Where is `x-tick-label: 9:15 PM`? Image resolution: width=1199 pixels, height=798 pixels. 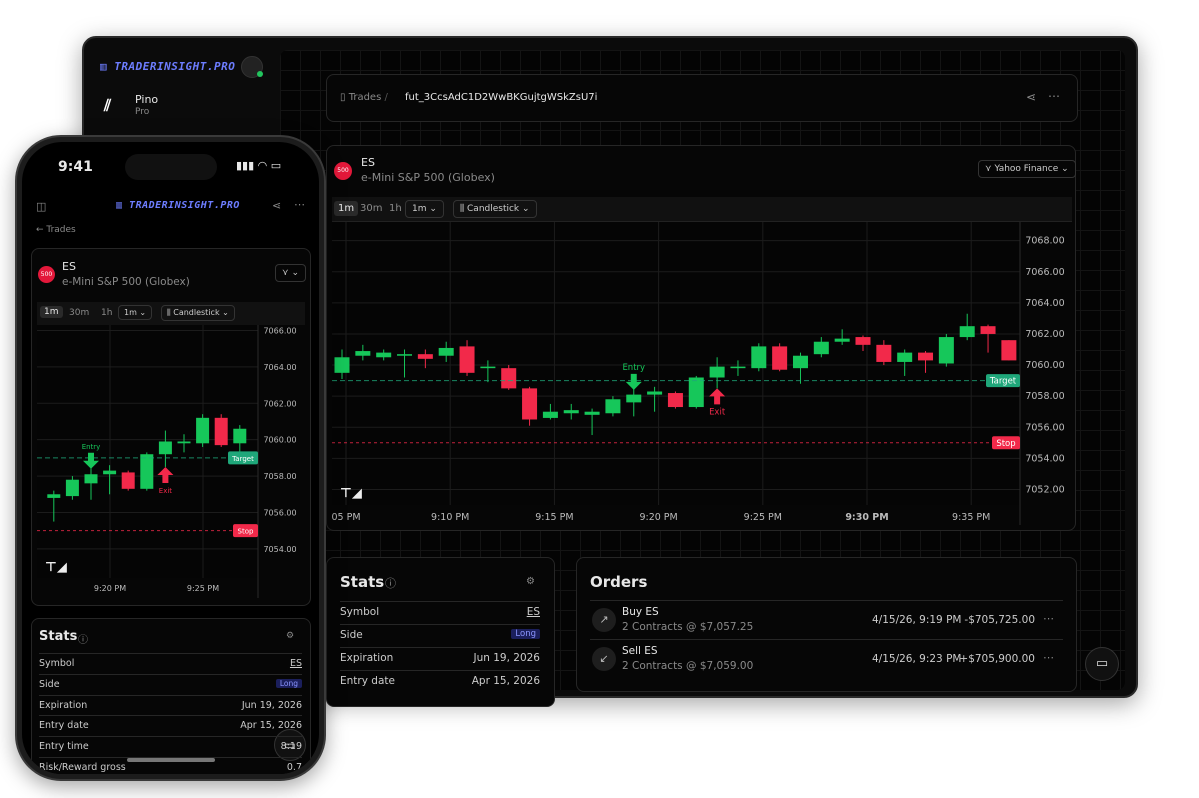 x-tick-label: 9:15 PM is located at coordinates (554, 517).